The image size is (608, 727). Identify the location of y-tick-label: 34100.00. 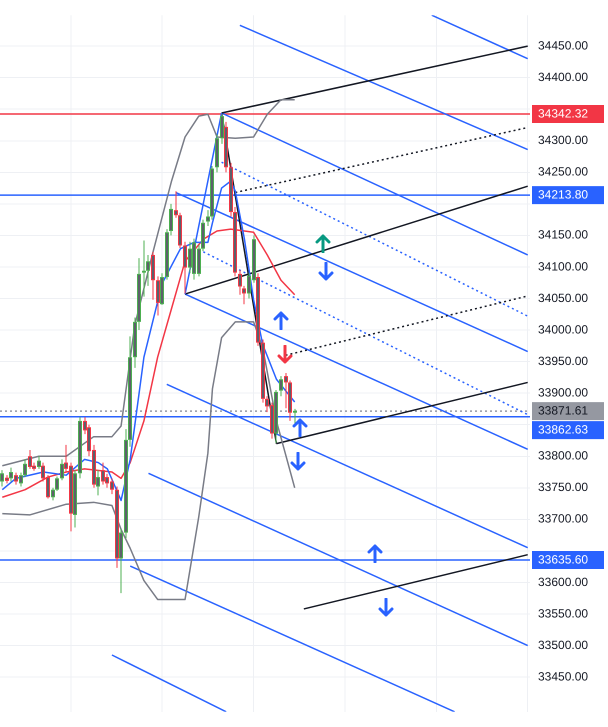
(563, 266).